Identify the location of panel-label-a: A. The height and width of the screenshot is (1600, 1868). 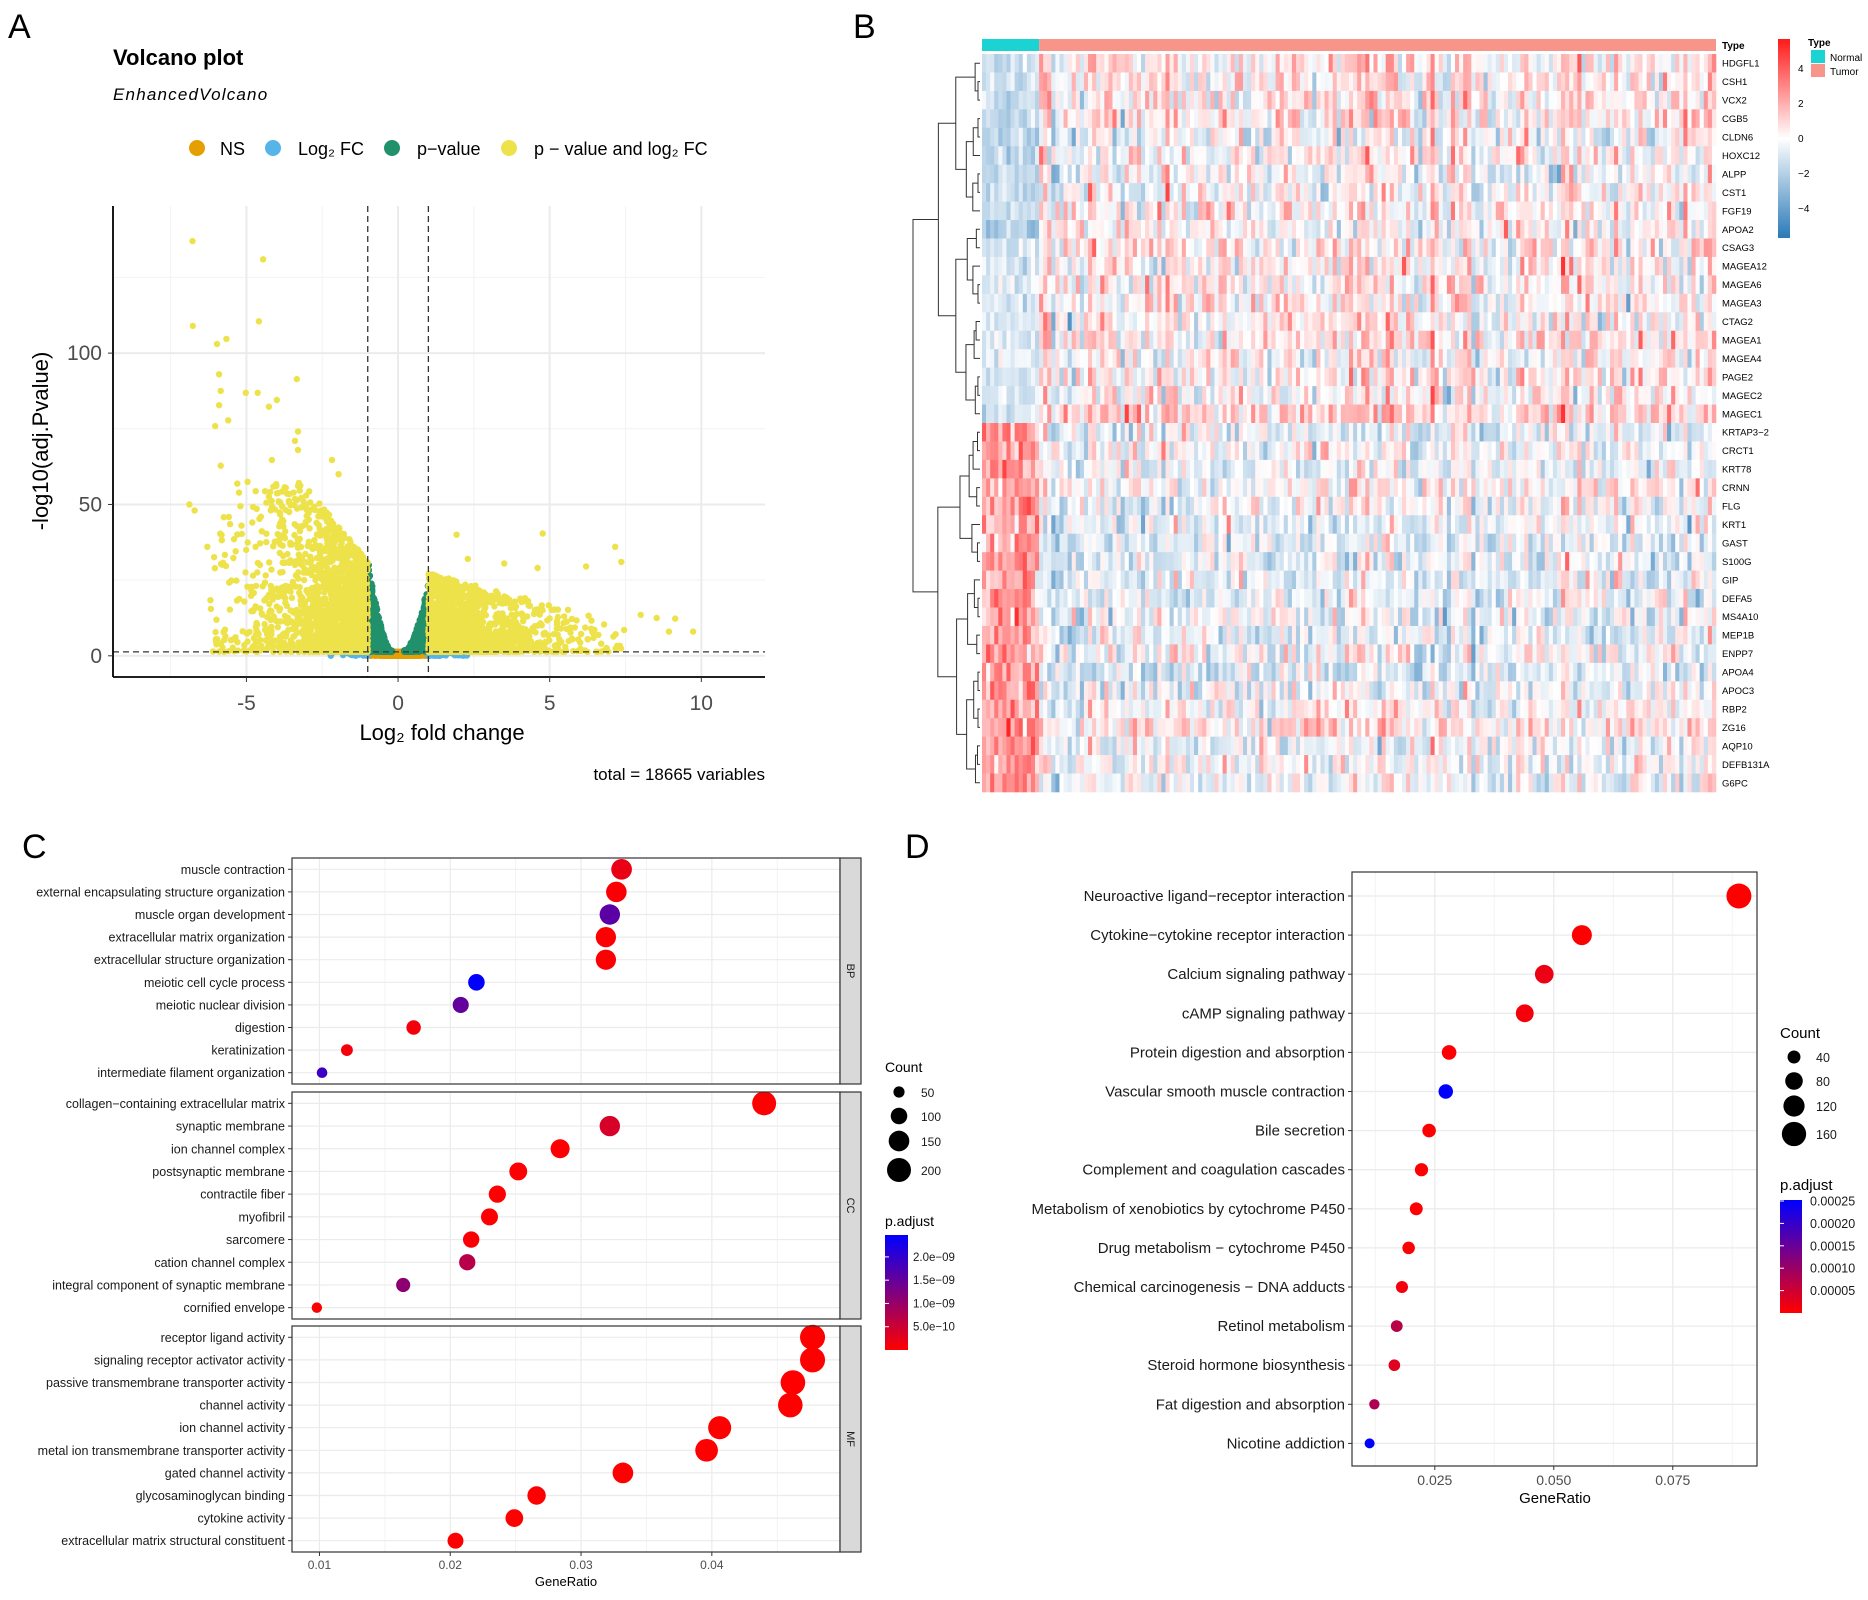
(19, 27).